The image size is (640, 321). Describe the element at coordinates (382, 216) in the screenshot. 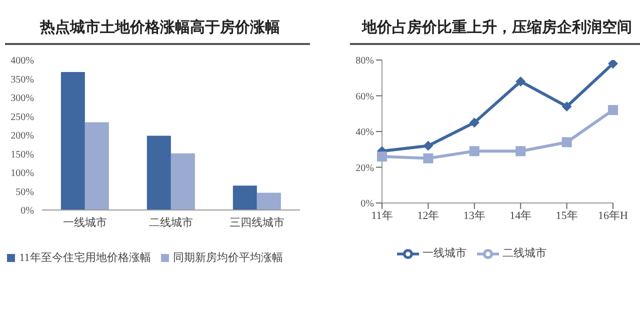

I see `x-tick-label: 11年` at that location.